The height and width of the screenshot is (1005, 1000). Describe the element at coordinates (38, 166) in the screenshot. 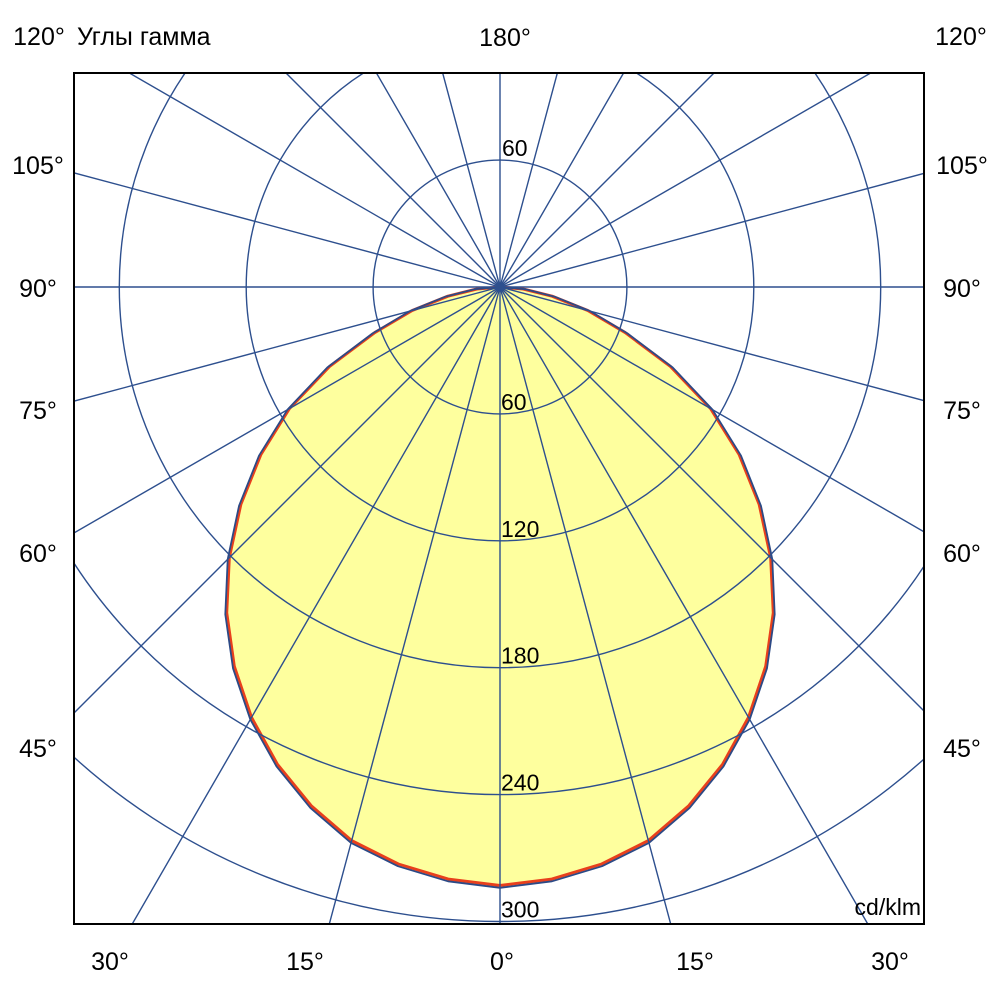

I see `gamma-label-left-105°: 105°` at that location.